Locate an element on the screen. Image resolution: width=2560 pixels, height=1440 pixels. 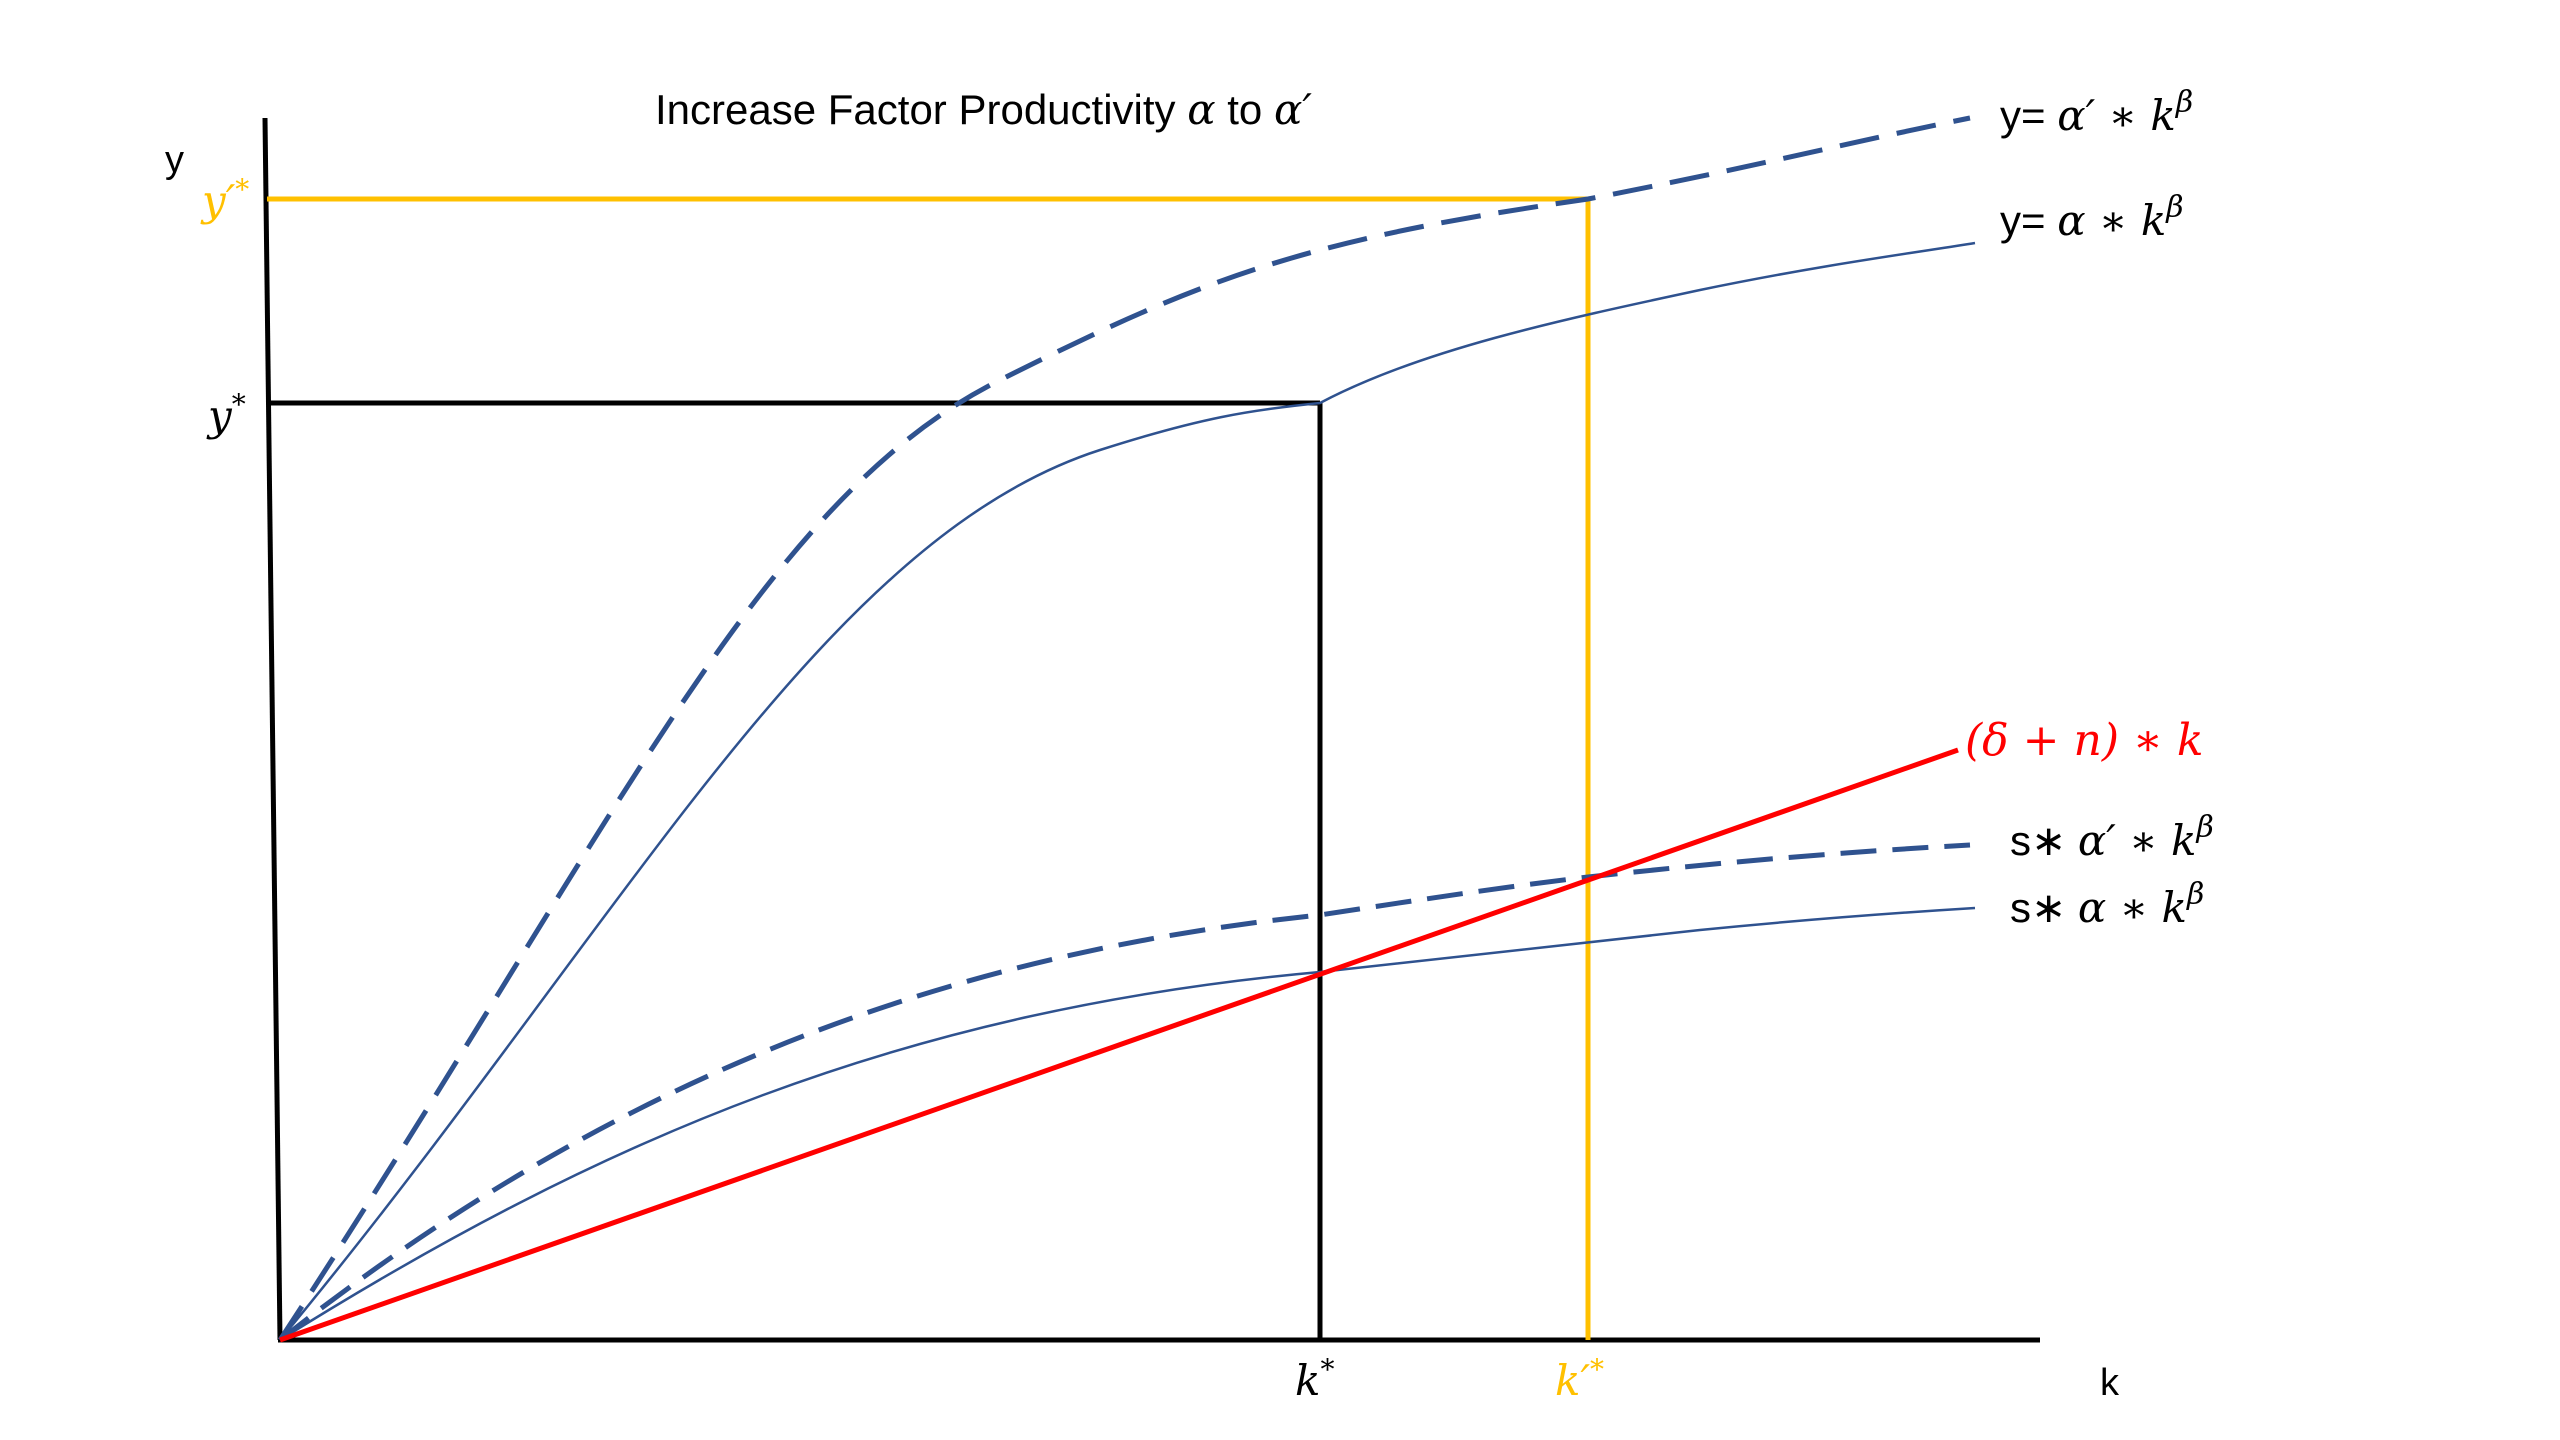
label-depreciation: (δ + n) ∗ k is located at coordinates (2084, 740).